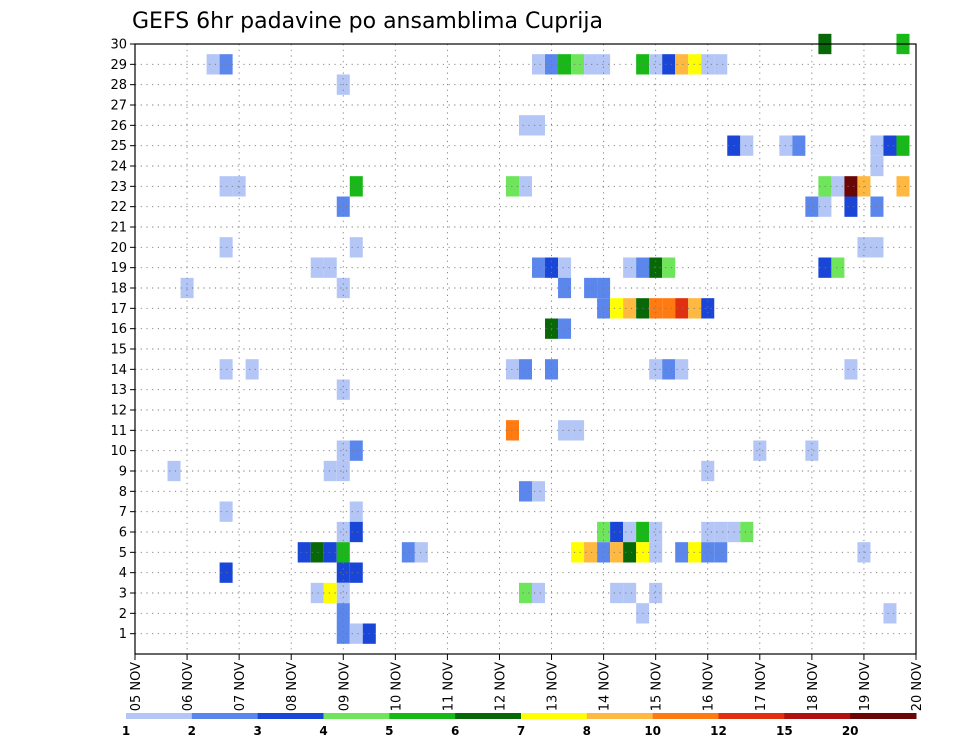 This screenshot has width=960, height=742. What do you see at coordinates (500, 686) in the screenshot?
I see `x-tick-label: 12 NOV` at bounding box center [500, 686].